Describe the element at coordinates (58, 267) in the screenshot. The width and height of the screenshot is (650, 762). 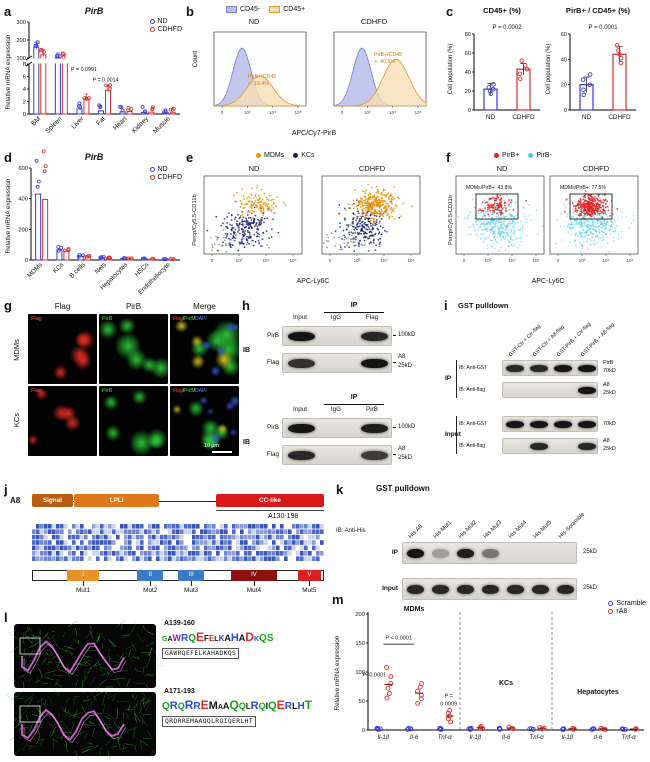
I see `x-category-label: KCs` at that location.